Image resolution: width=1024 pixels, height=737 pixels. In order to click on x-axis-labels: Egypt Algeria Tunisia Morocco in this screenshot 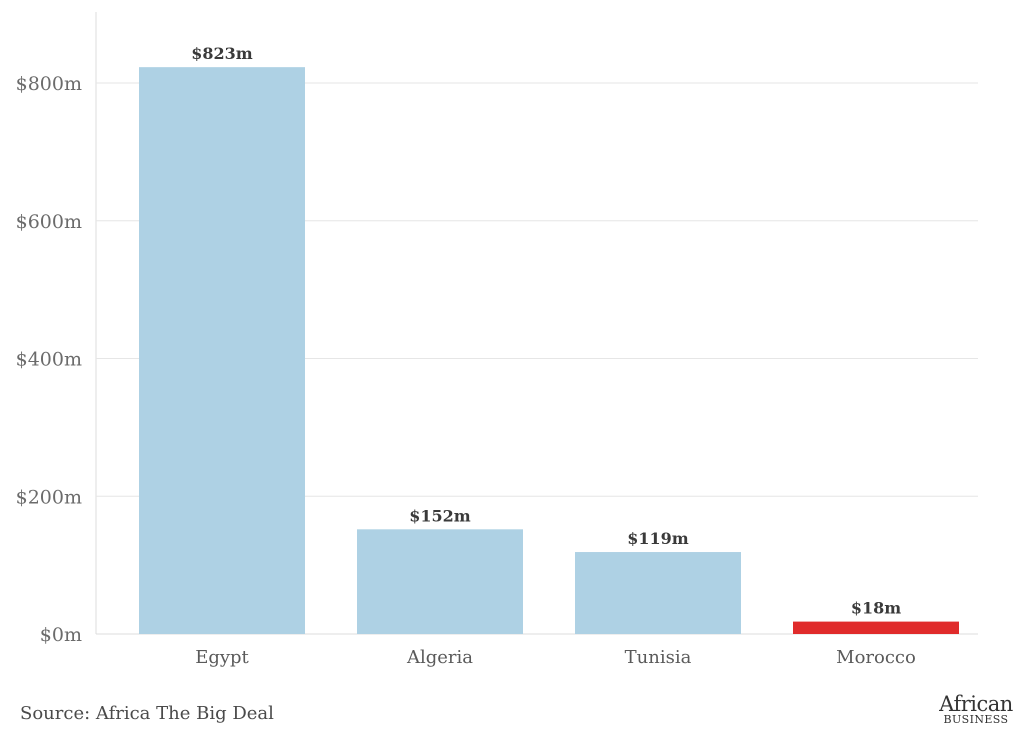, I will do `click(555, 657)`.